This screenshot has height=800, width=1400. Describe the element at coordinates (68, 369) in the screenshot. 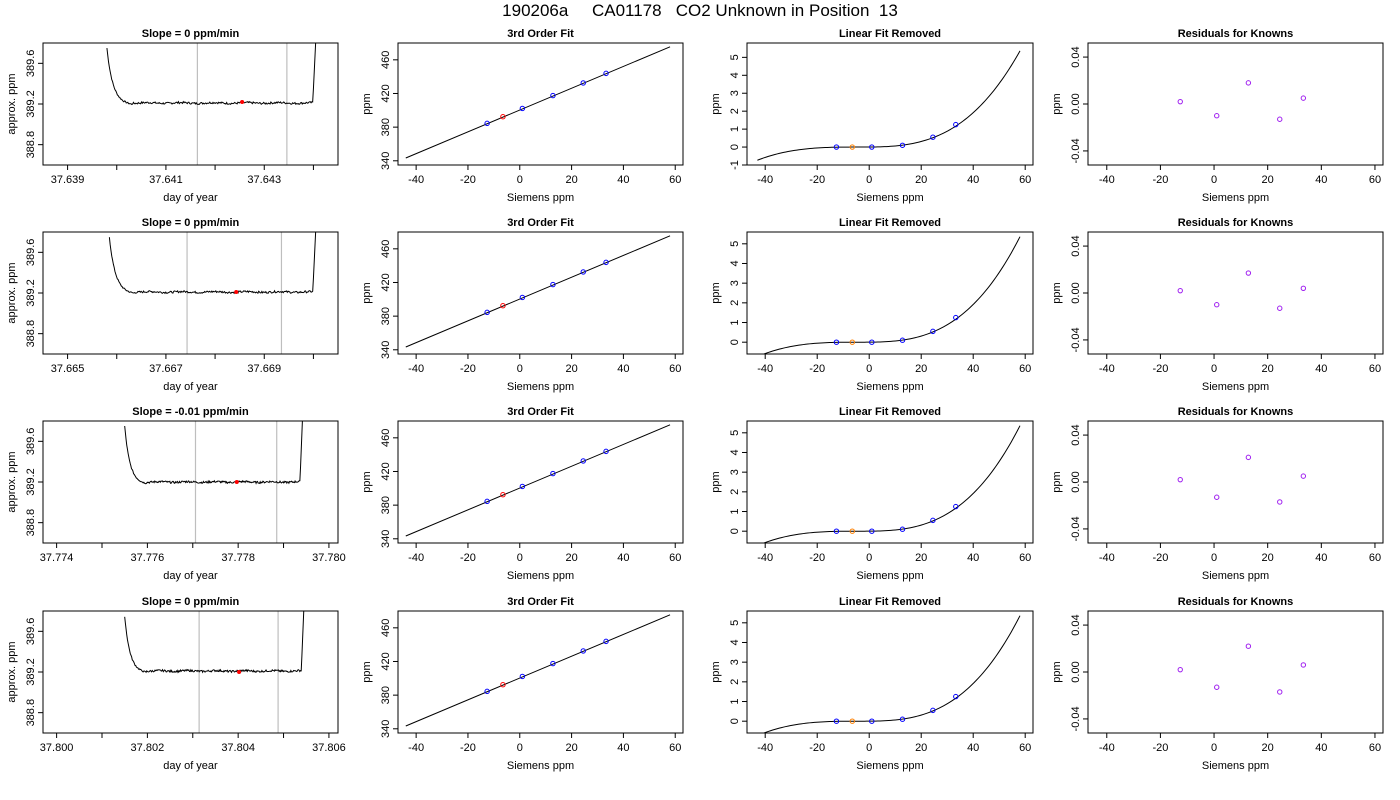

I see `x-tick-label: 37.665` at that location.